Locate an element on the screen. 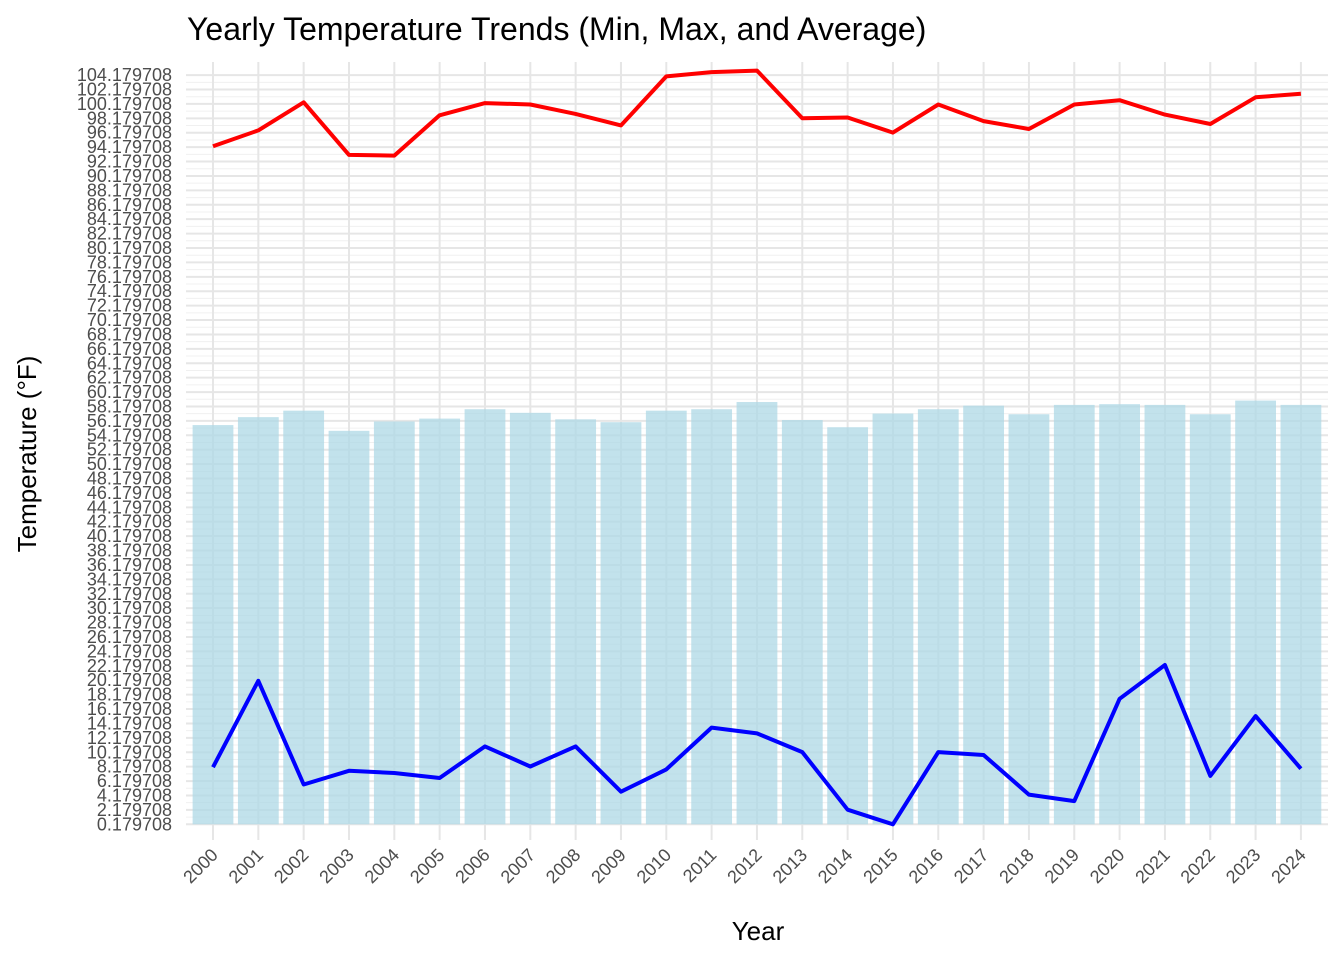 This screenshot has width=1344, height=960. y-tick-label: 60.179708 is located at coordinates (129, 392).